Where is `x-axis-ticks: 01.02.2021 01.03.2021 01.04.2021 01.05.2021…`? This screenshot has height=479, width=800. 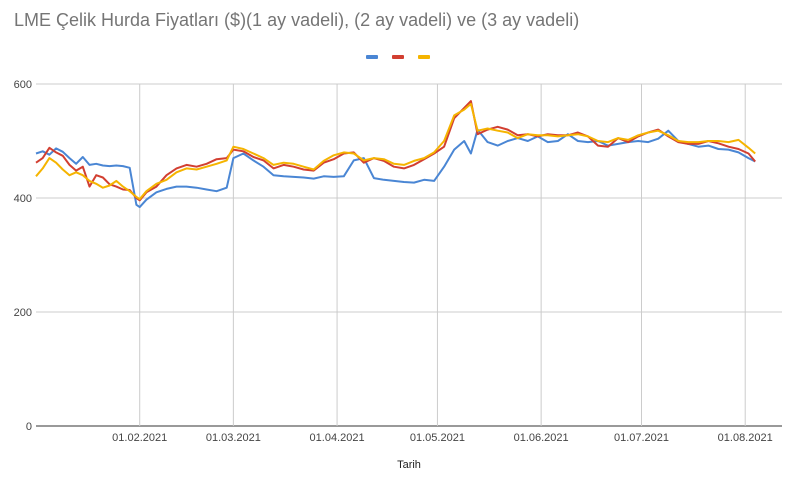 x-axis-ticks: 01.02.2021 01.03.2021 01.04.2021 01.05.2021… is located at coordinates (442, 438).